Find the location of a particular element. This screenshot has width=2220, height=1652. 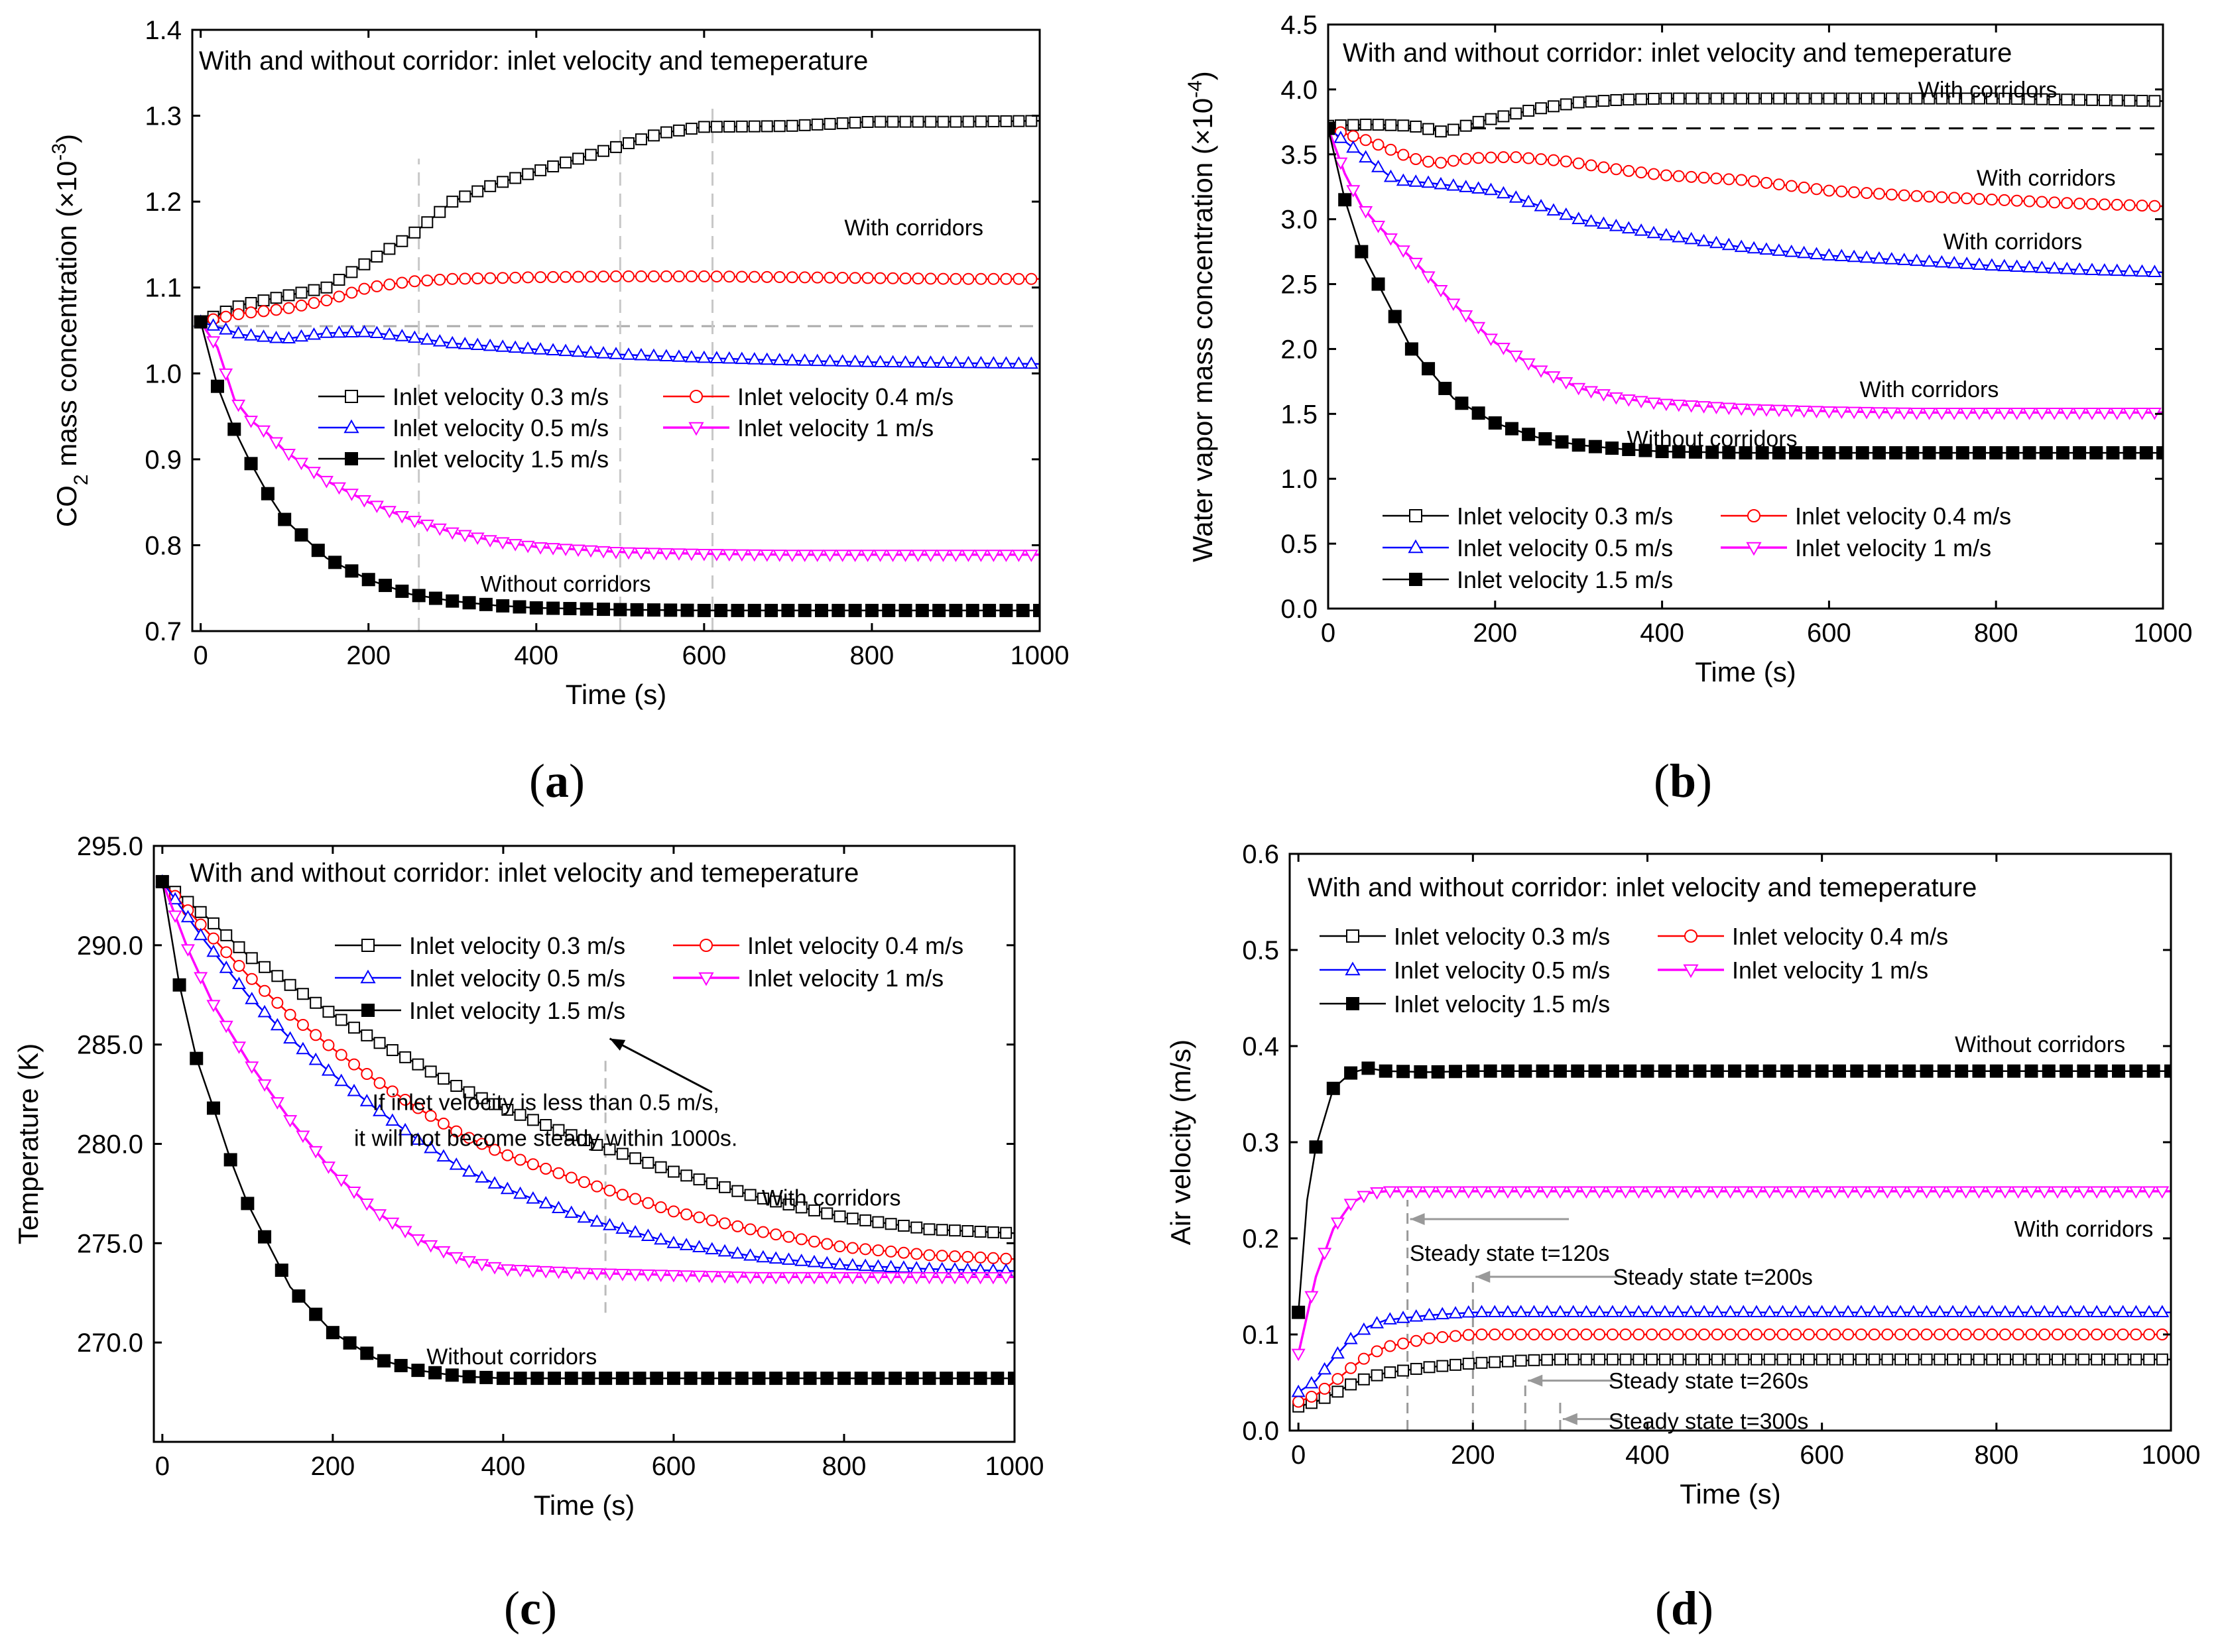

annotation-arrow is located at coordinates (1548, 1277).